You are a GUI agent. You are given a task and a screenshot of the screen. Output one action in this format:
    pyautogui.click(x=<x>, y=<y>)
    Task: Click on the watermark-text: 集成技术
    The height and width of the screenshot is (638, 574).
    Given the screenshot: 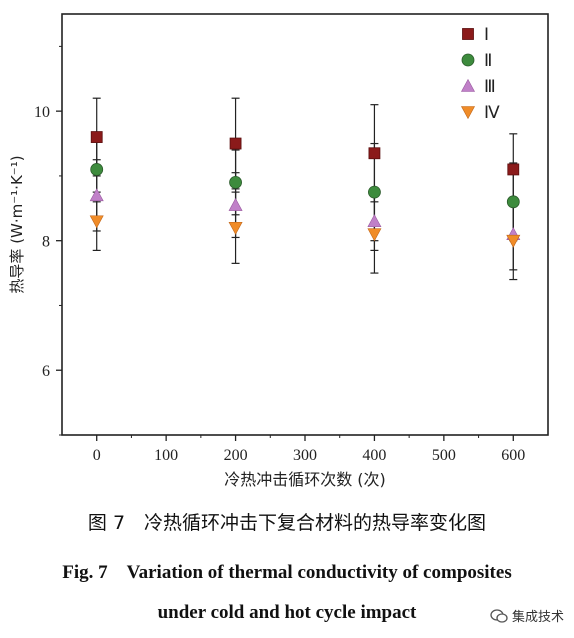 What is the action you would take?
    pyautogui.click(x=537, y=617)
    